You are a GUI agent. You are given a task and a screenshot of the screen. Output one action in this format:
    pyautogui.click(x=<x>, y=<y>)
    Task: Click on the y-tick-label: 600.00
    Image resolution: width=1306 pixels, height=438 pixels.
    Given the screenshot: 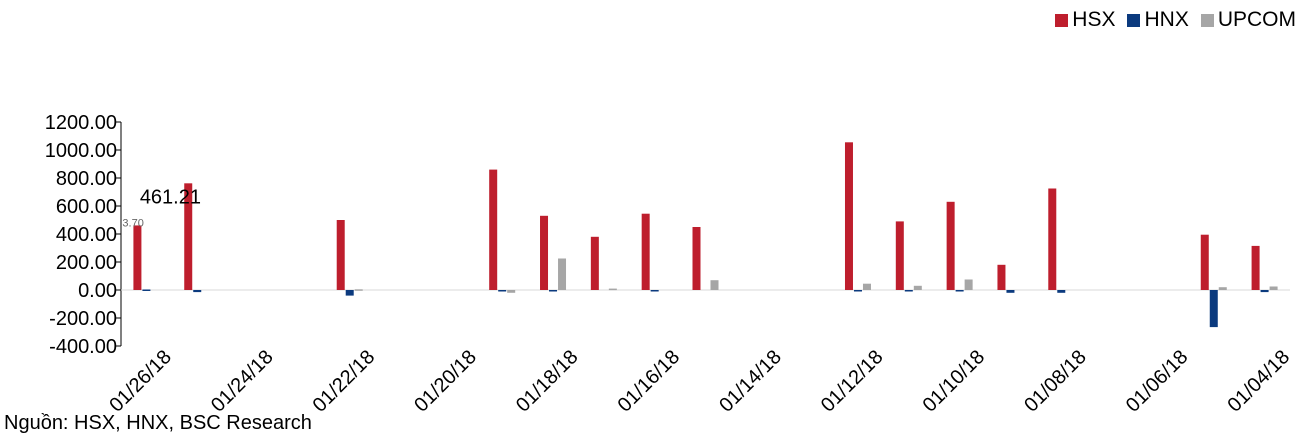 What is the action you would take?
    pyautogui.click(x=86, y=207)
    